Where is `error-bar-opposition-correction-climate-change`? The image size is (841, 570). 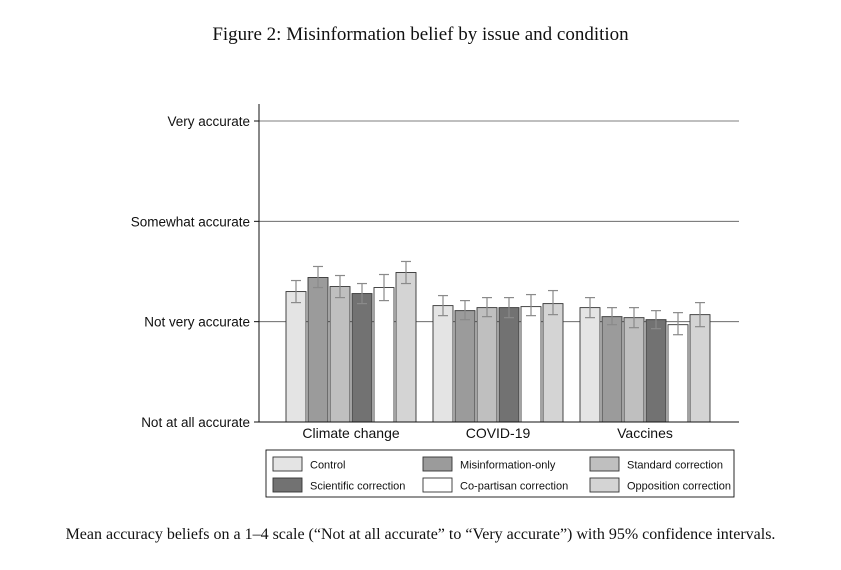
error-bar-opposition-correction-climate-change is located at coordinates (406, 272).